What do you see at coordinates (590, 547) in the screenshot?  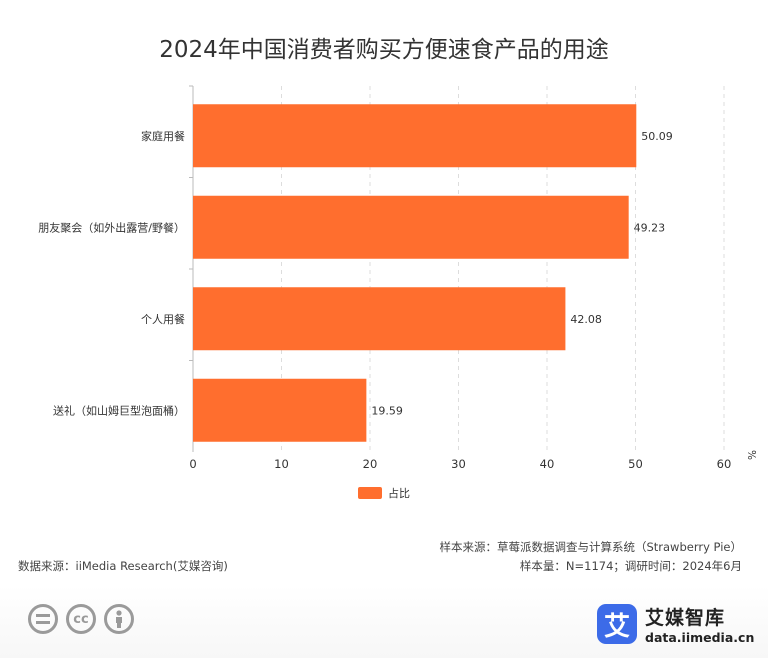 I see `sample-source: 样本来源：草莓派数据调查与计算系统（Strawberry Pie）` at bounding box center [590, 547].